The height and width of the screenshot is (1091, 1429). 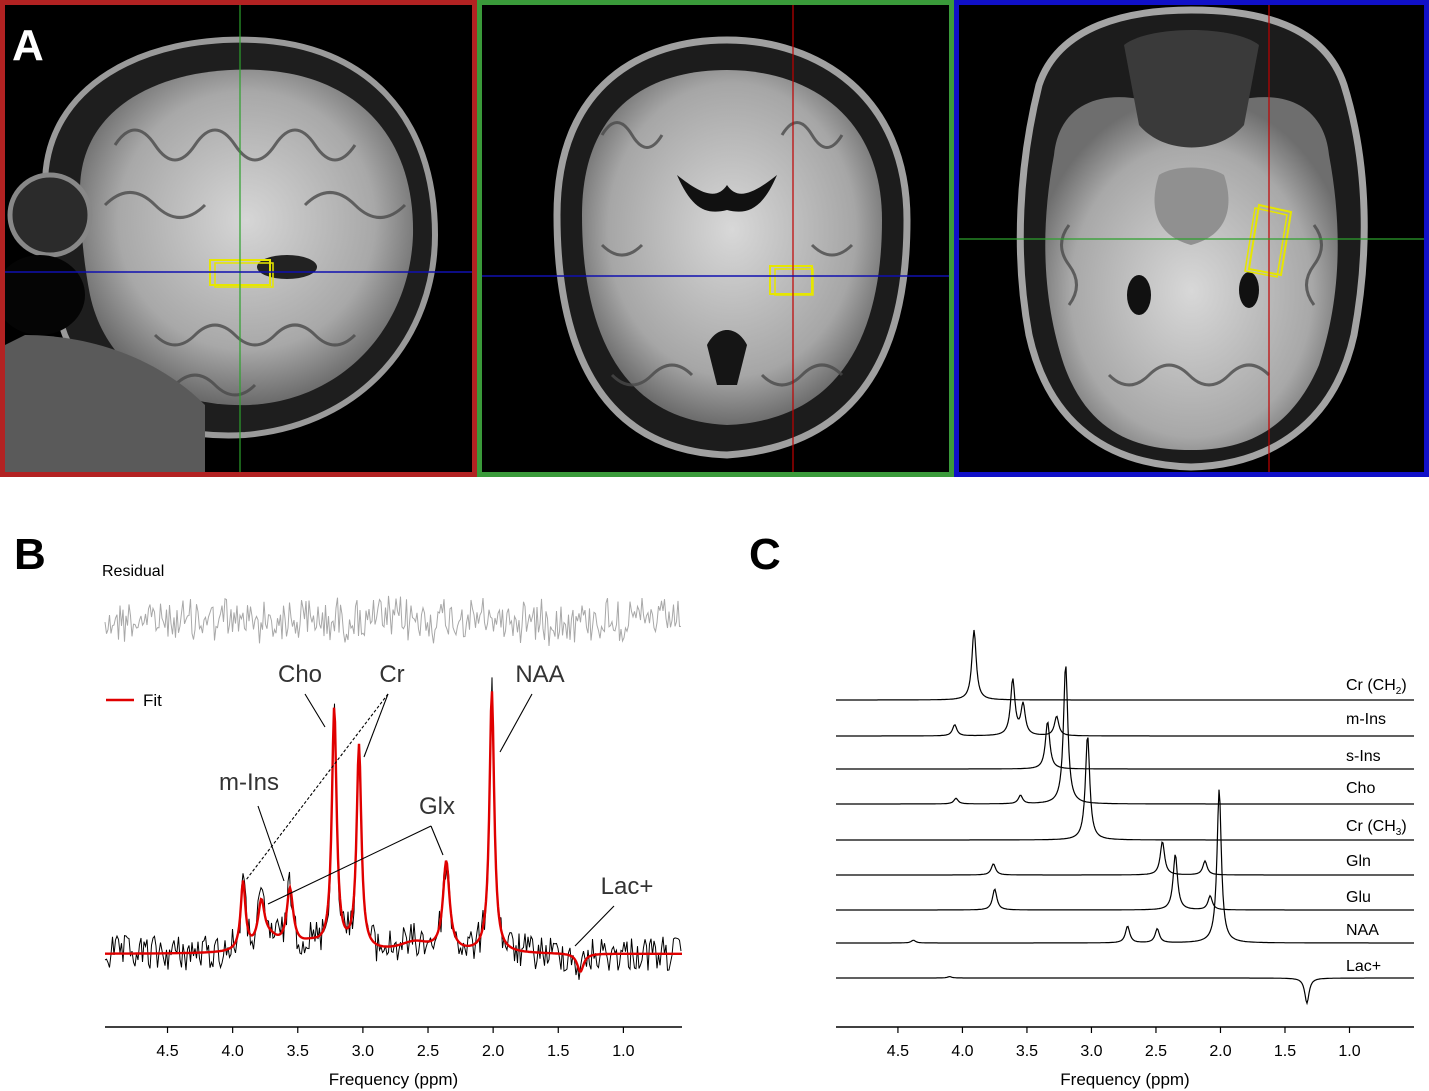 I want to click on measured-spectrum, so click(x=393, y=828).